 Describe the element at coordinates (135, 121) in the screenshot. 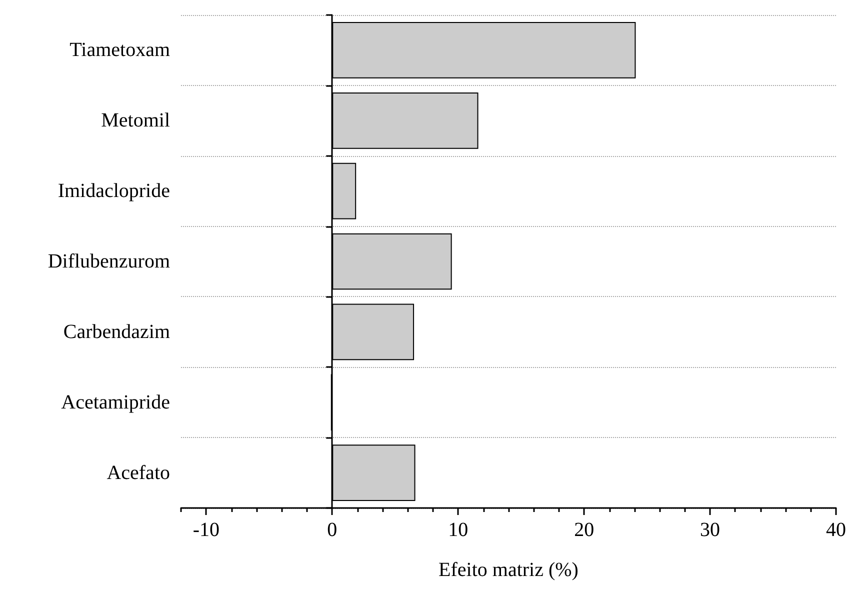

I see `y-tick-label: Metomil` at that location.